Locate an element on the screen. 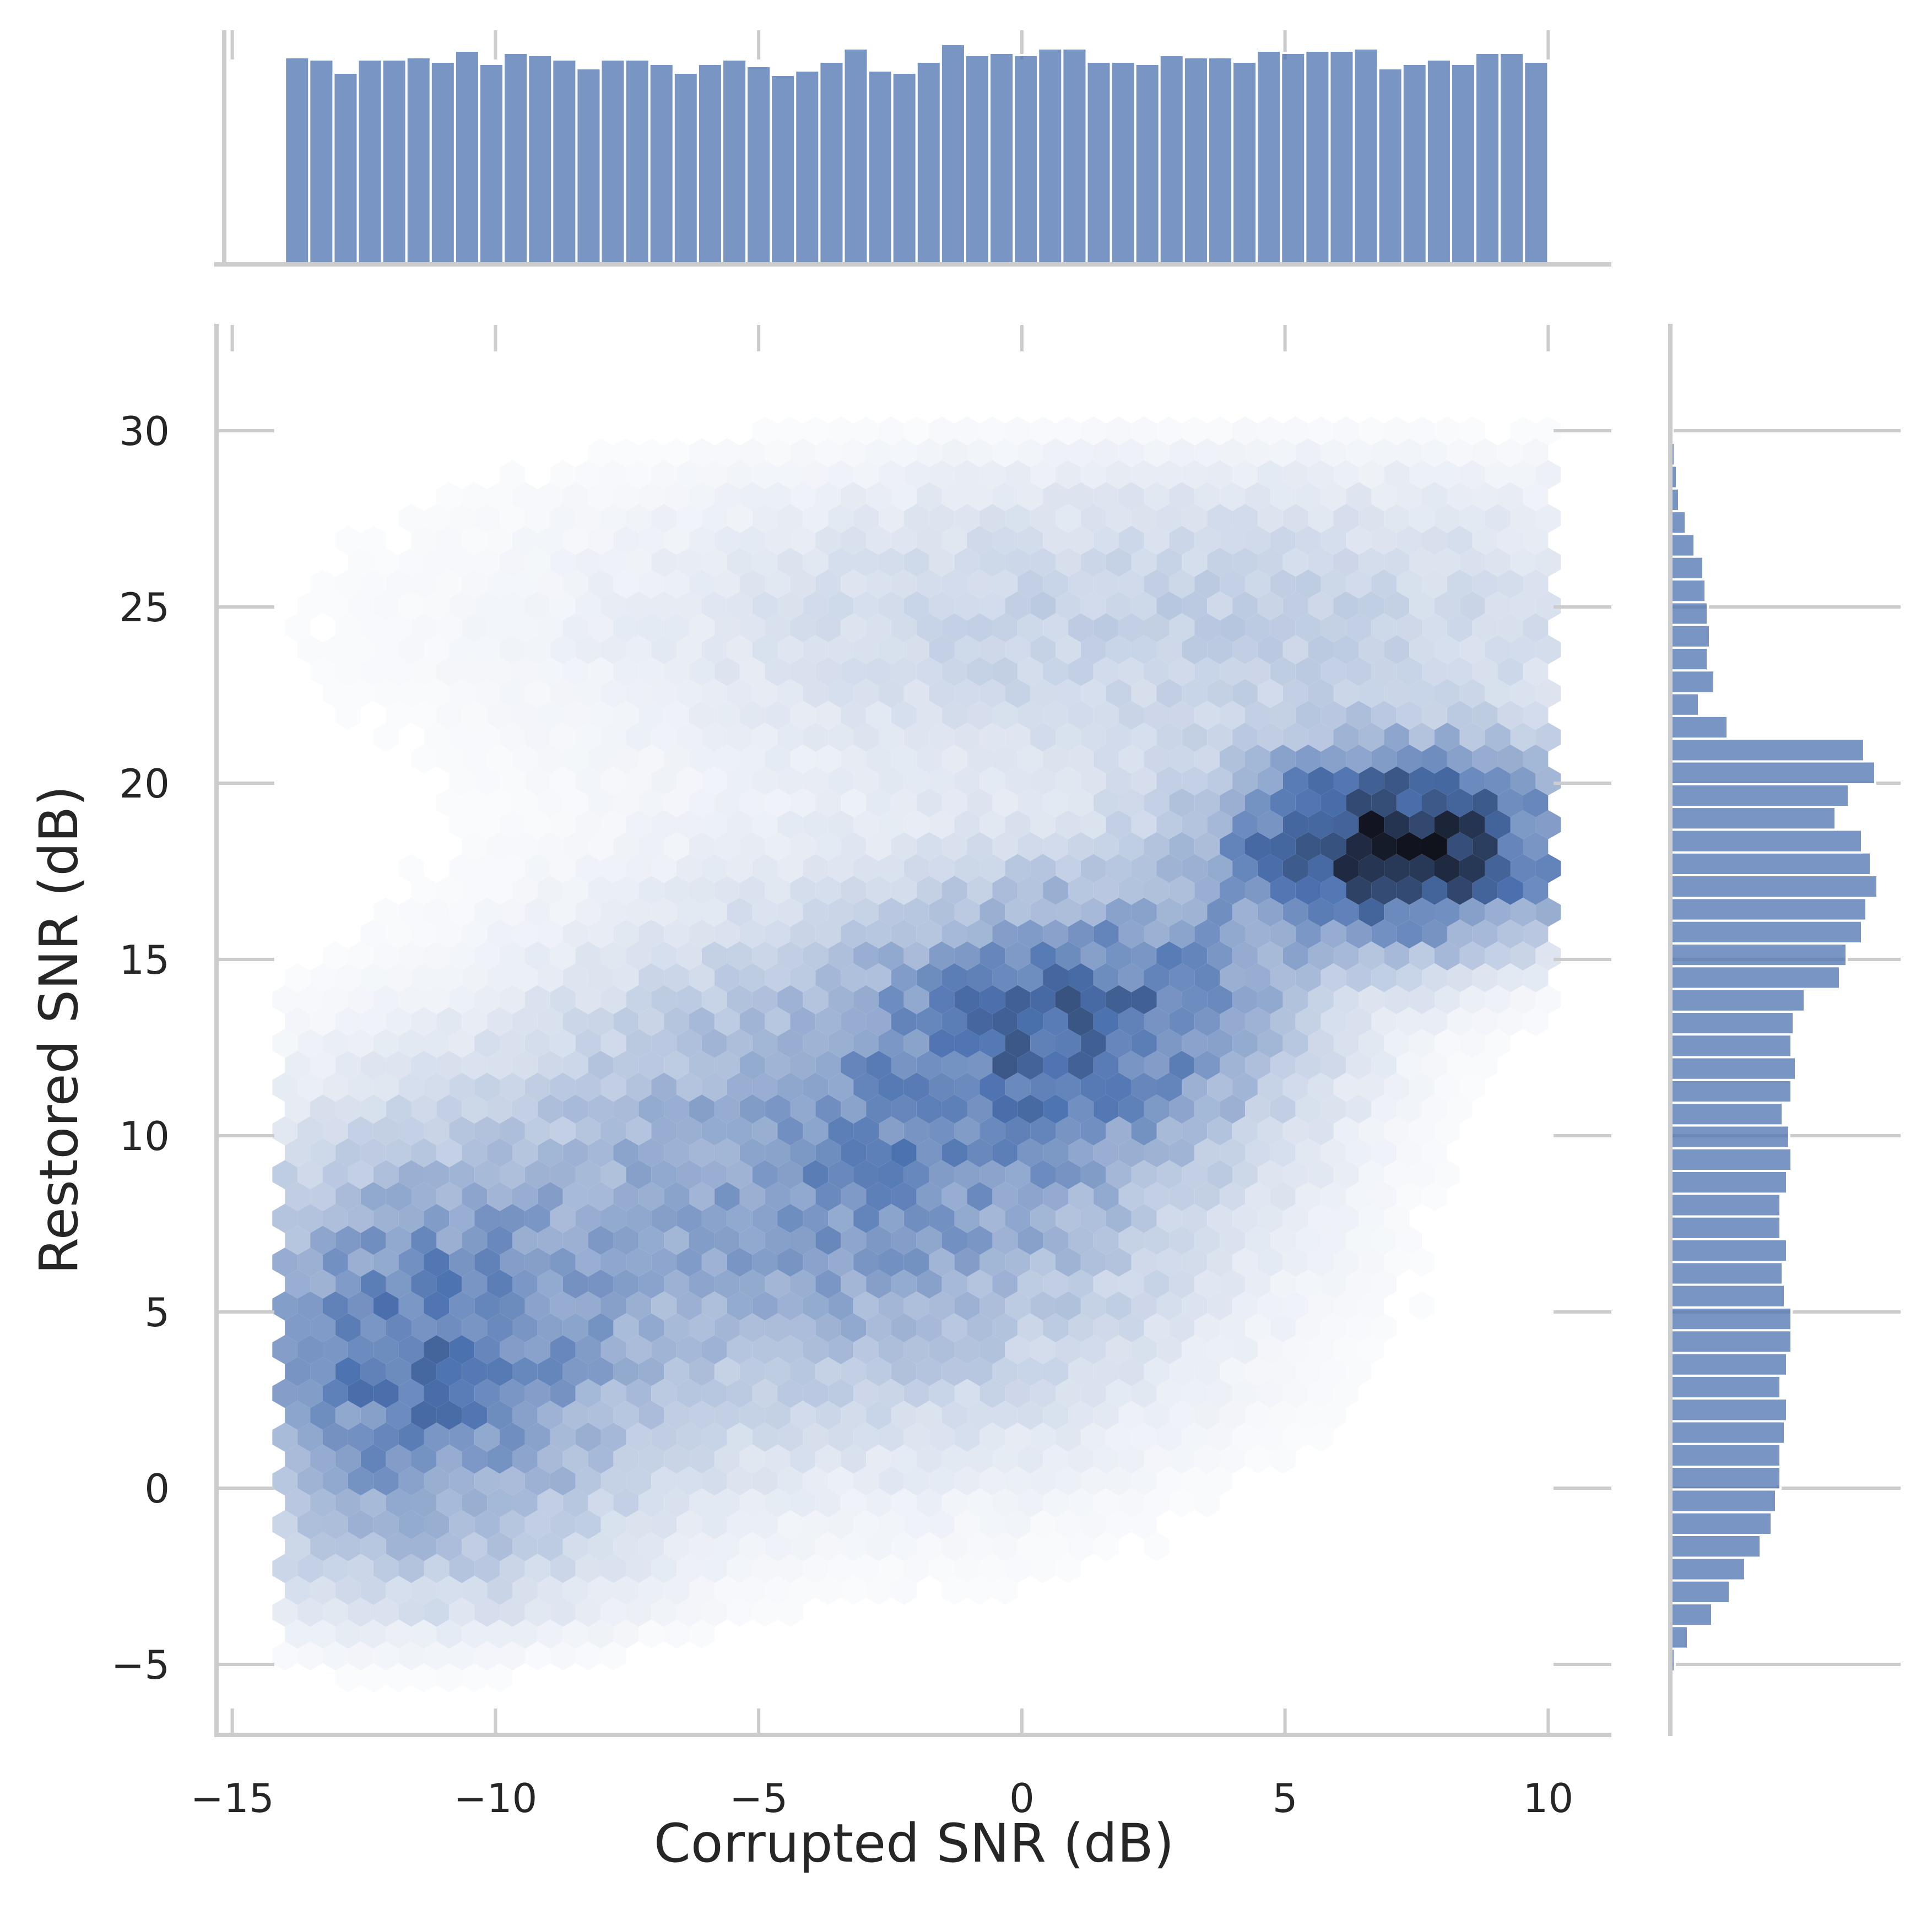 This screenshot has height=1931, width=1932. right-histogram-bar is located at coordinates (1691, 1615).